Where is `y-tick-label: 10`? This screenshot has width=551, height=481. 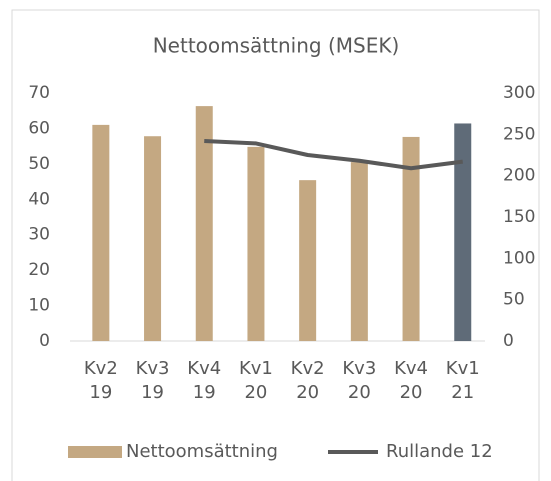 y-tick-label: 10 is located at coordinates (39, 306).